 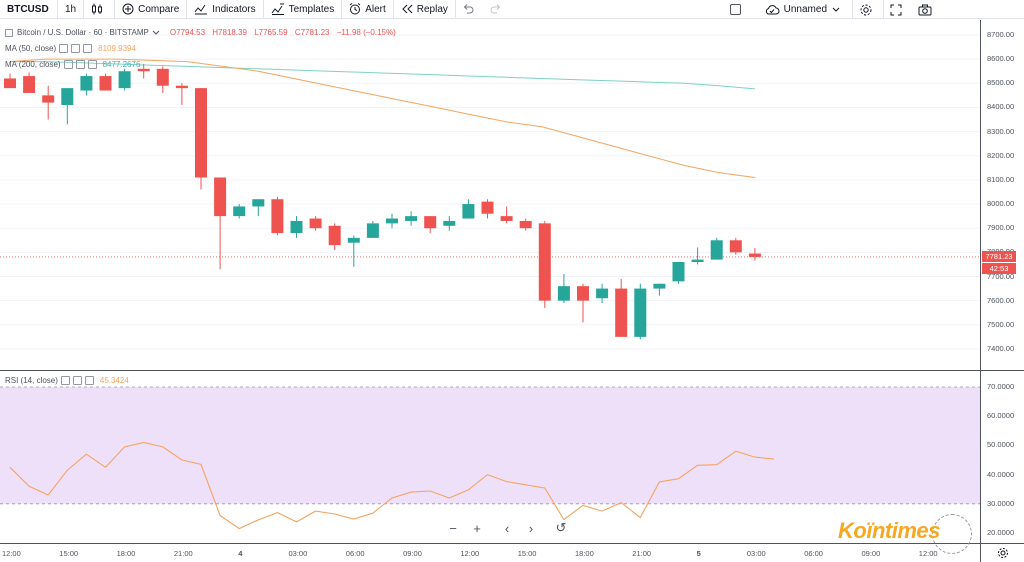 What do you see at coordinates (512, 370) in the screenshot?
I see `pane-separator` at bounding box center [512, 370].